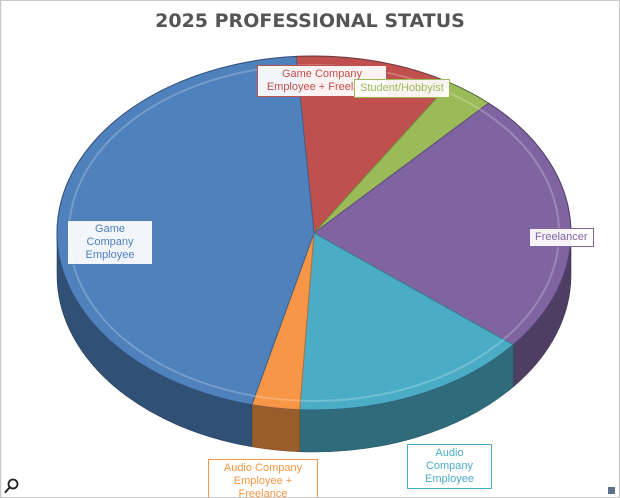 The width and height of the screenshot is (620, 498). What do you see at coordinates (12, 486) in the screenshot?
I see `magnifier-icon` at bounding box center [12, 486].